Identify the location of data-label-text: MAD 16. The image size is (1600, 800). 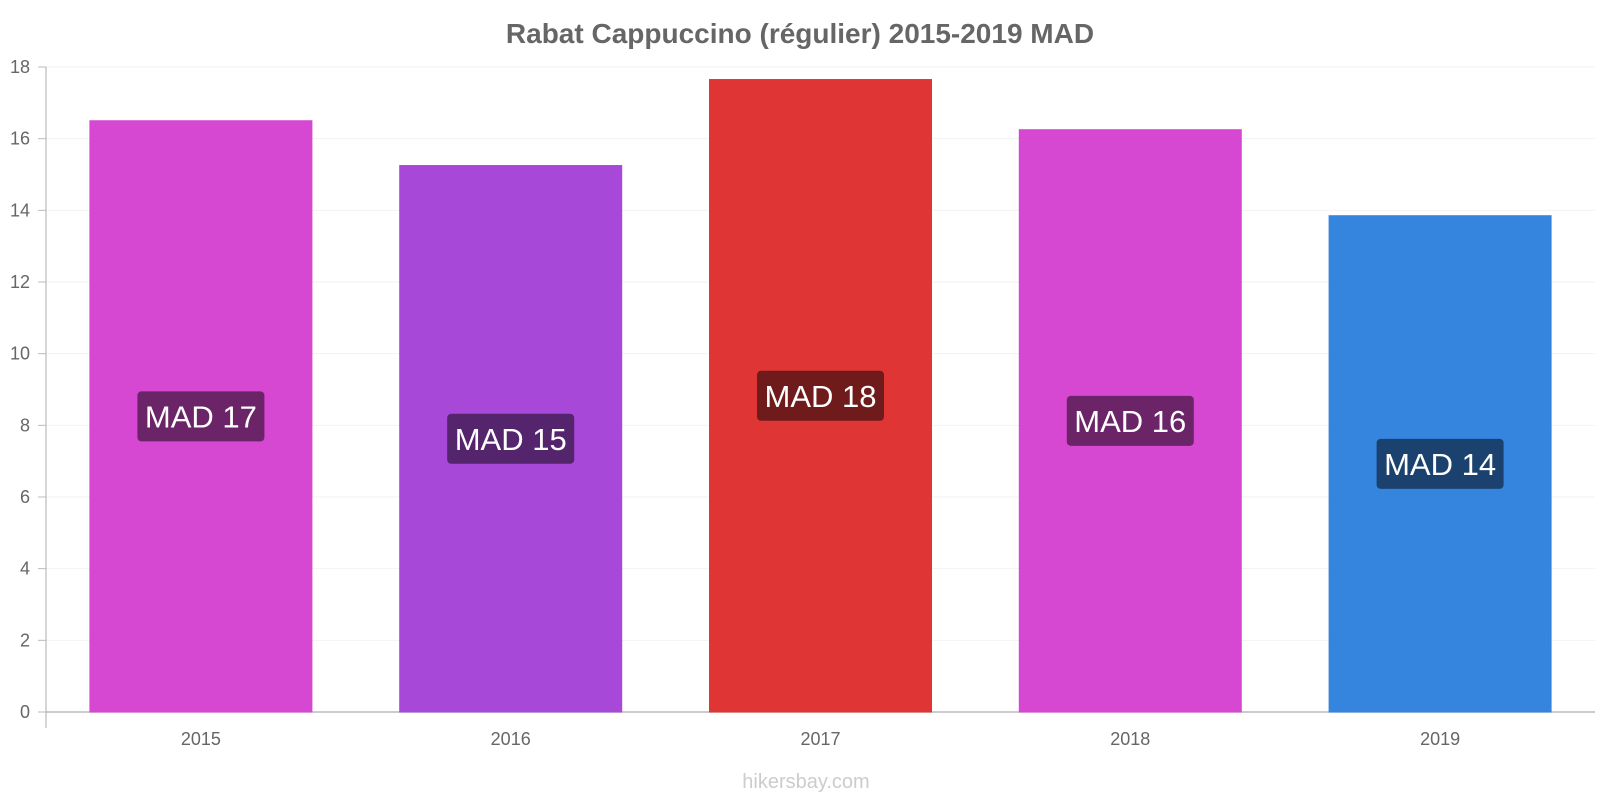
(1130, 421).